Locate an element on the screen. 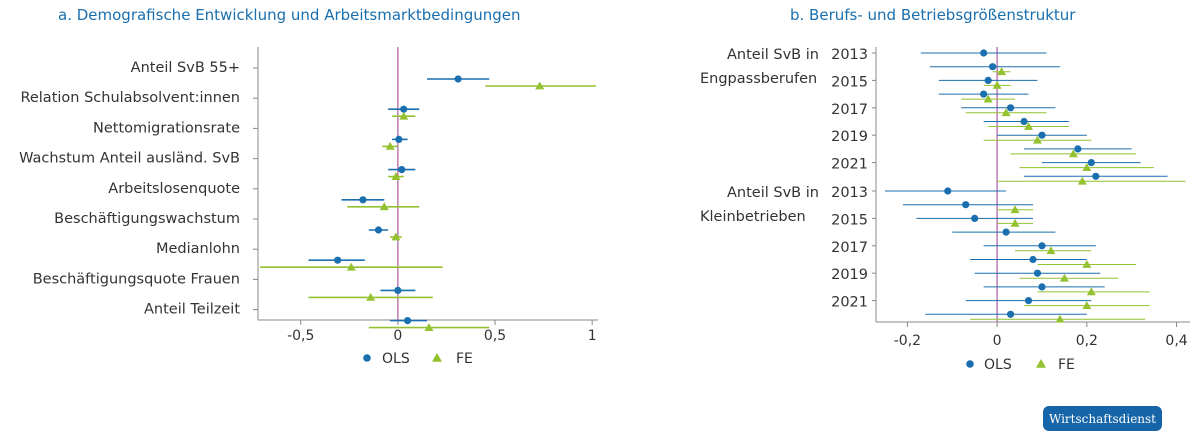 The width and height of the screenshot is (1200, 441). panel-b-group-label: Kleinbetrieben is located at coordinates (753, 217).